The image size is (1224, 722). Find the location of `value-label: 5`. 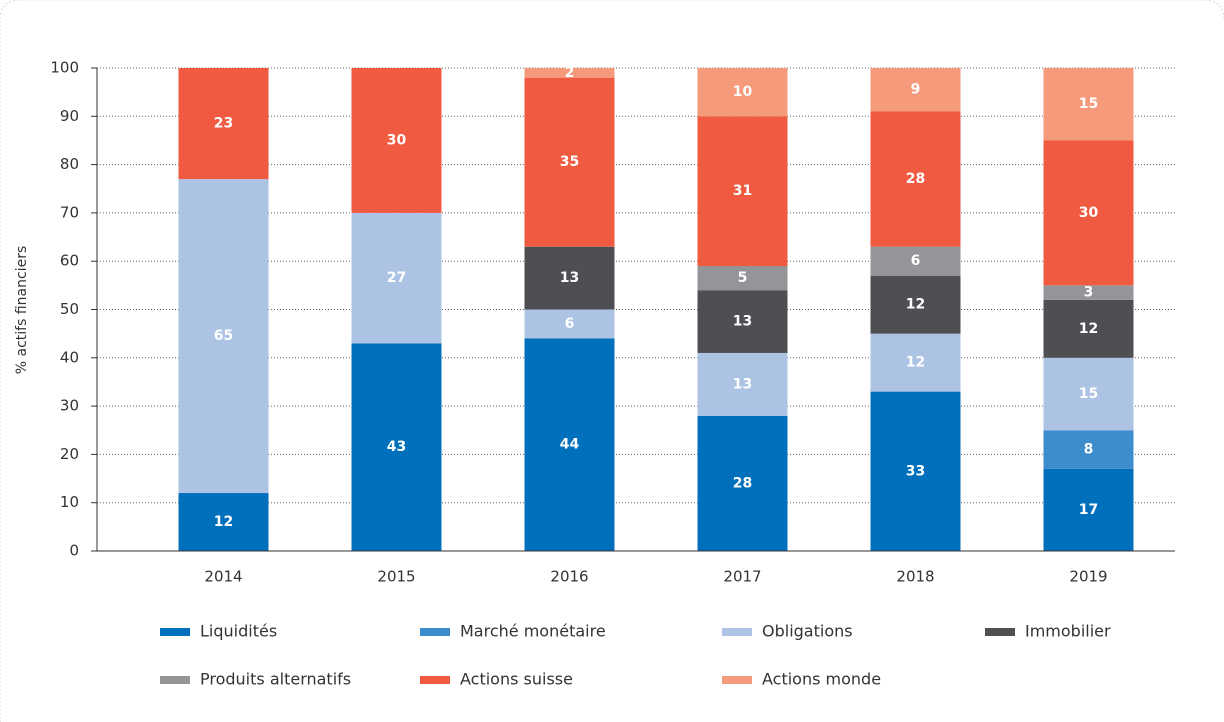

value-label: 5 is located at coordinates (743, 278).